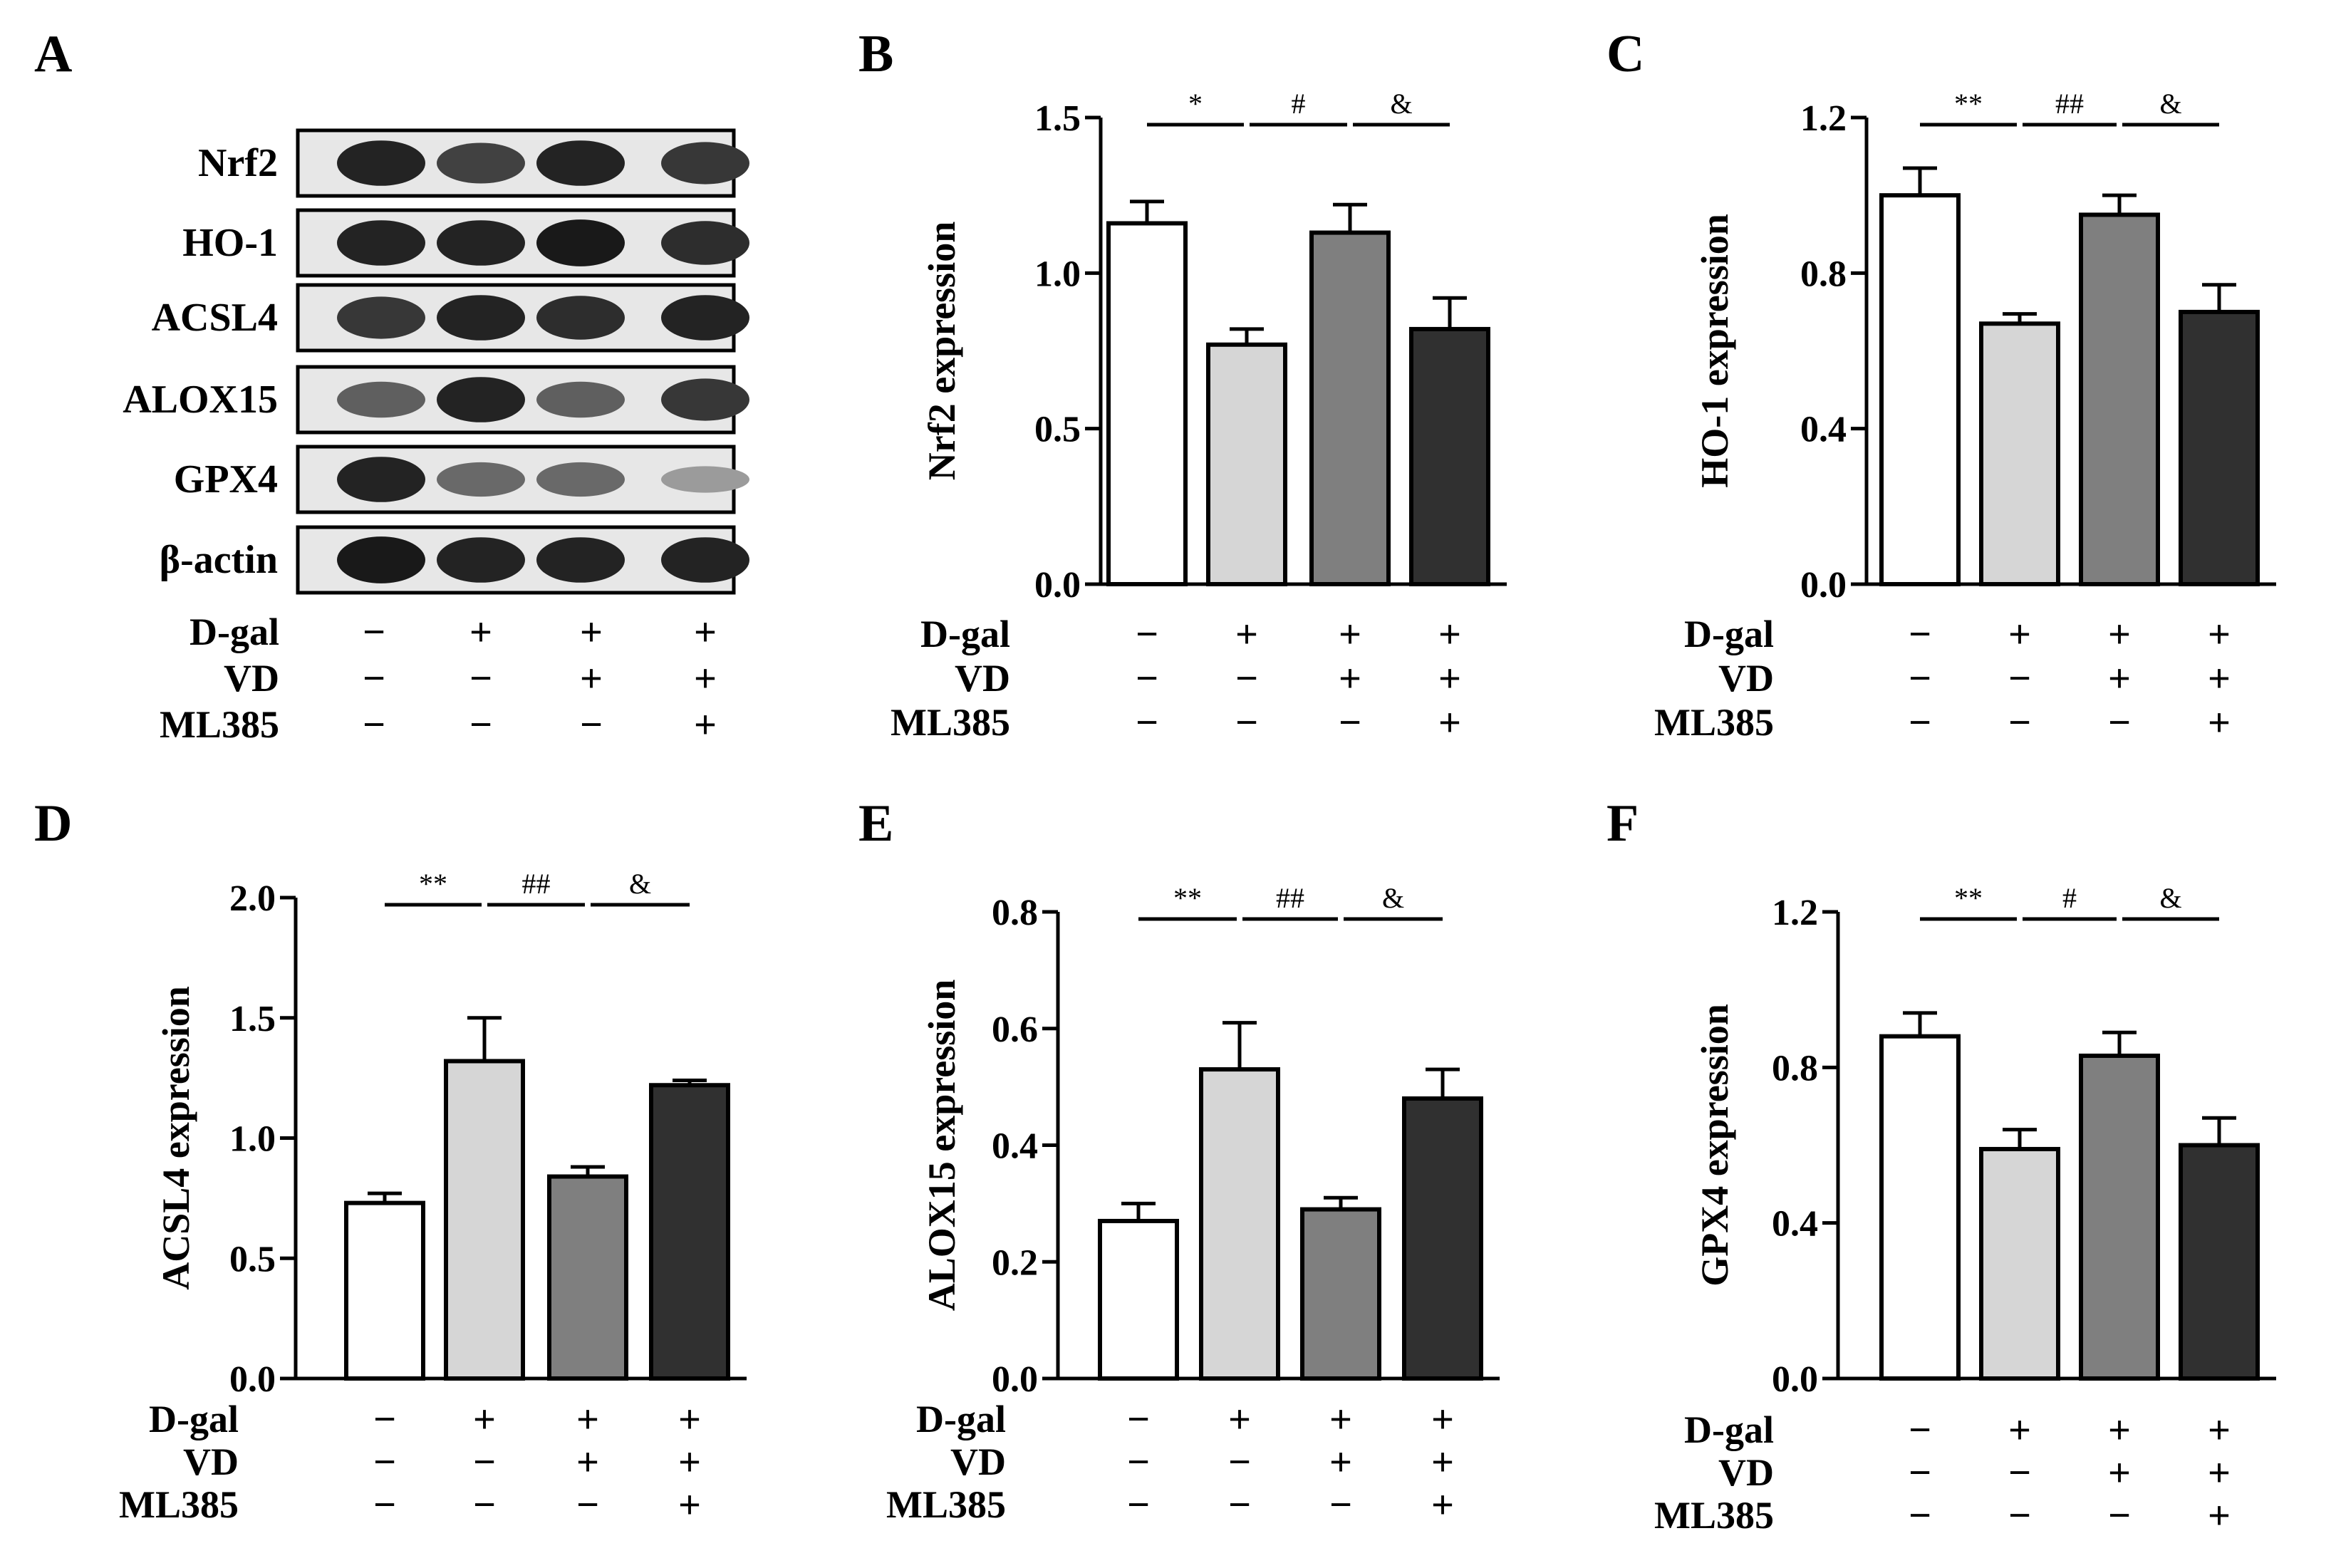 The width and height of the screenshot is (2336, 1568). Describe the element at coordinates (53, 54) in the screenshot. I see `panel-letter-a: A` at that location.